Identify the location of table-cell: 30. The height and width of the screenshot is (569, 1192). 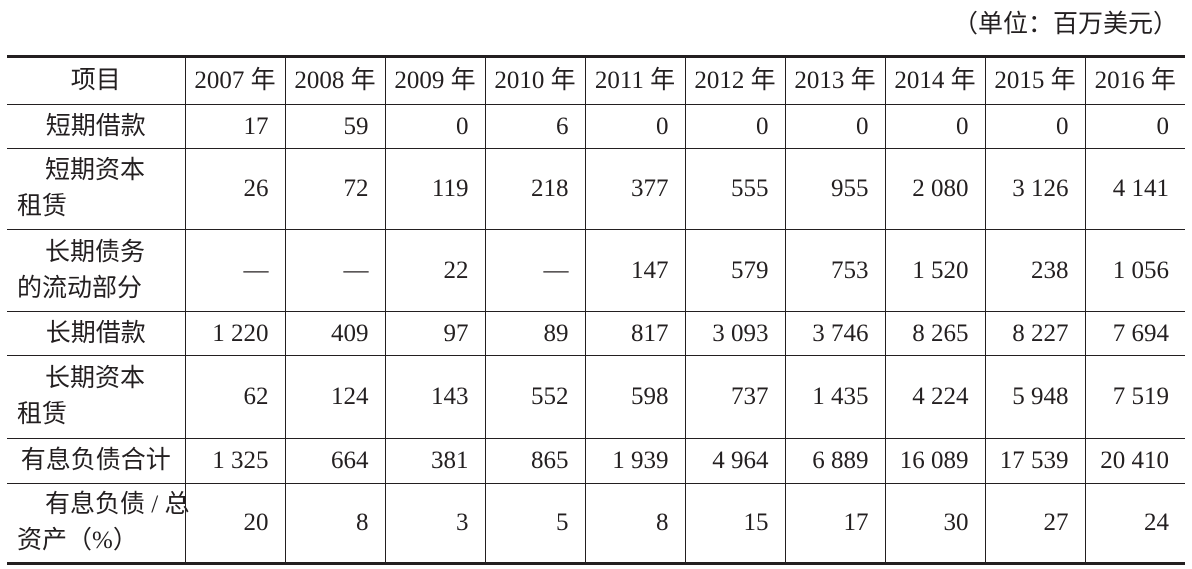
(935, 523).